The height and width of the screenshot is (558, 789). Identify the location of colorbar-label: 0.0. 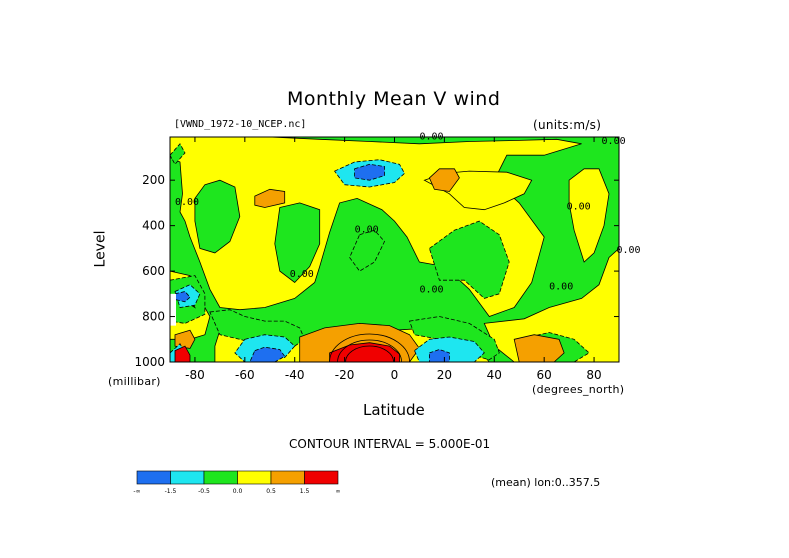
(238, 491).